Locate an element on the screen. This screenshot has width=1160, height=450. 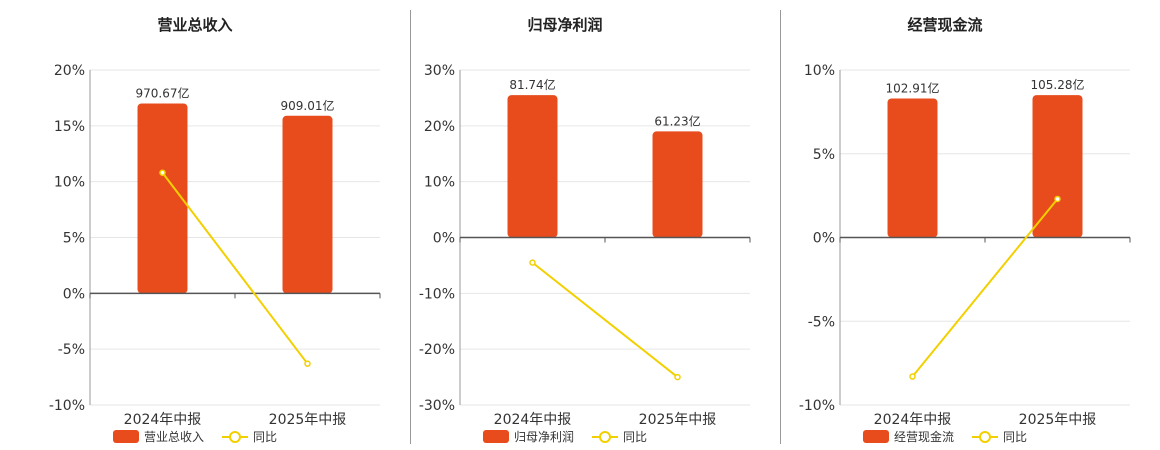
y-tick-label: 15% is located at coordinates (69, 127).